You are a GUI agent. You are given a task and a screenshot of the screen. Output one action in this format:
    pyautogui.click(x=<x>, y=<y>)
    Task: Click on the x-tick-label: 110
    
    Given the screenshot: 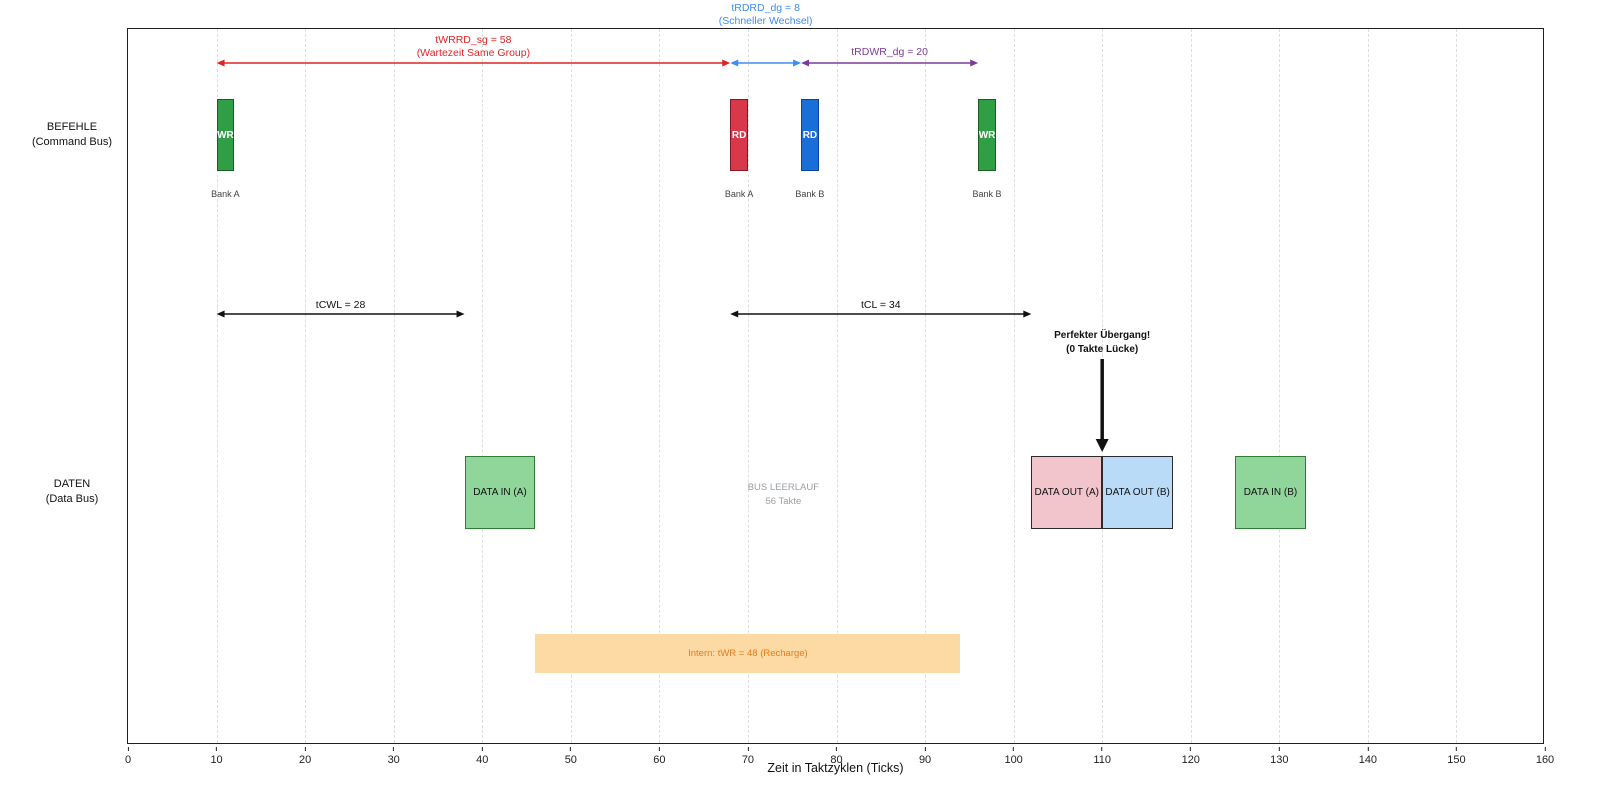 What is the action you would take?
    pyautogui.click(x=1102, y=756)
    